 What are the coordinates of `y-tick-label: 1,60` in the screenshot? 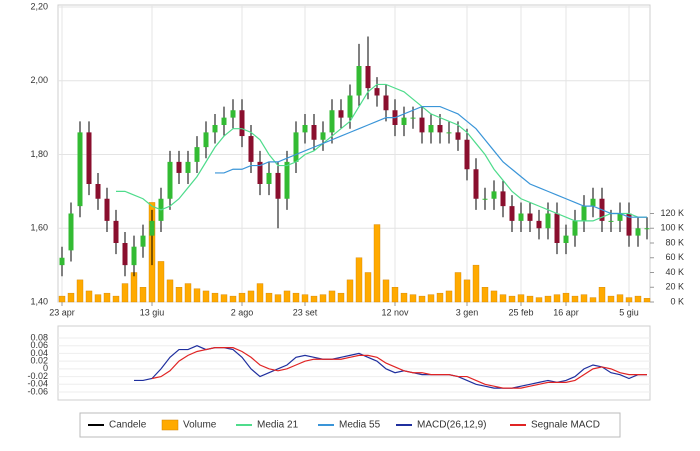 It's located at (39, 228).